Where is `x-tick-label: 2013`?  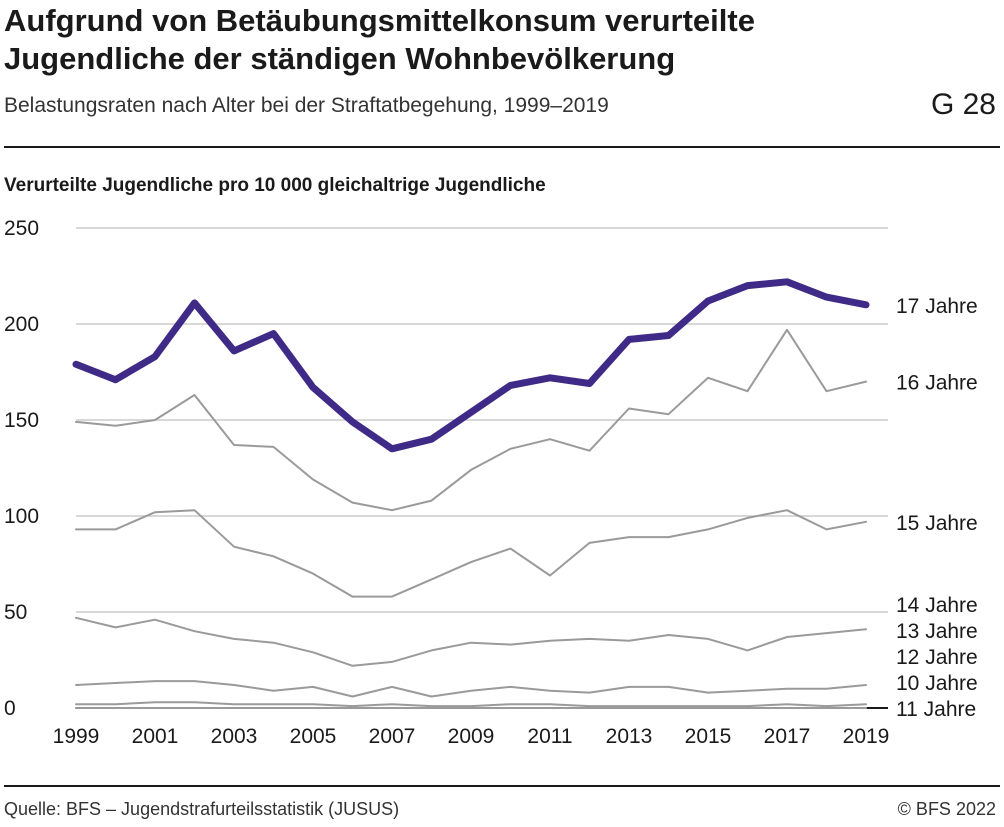 x-tick-label: 2013 is located at coordinates (629, 736).